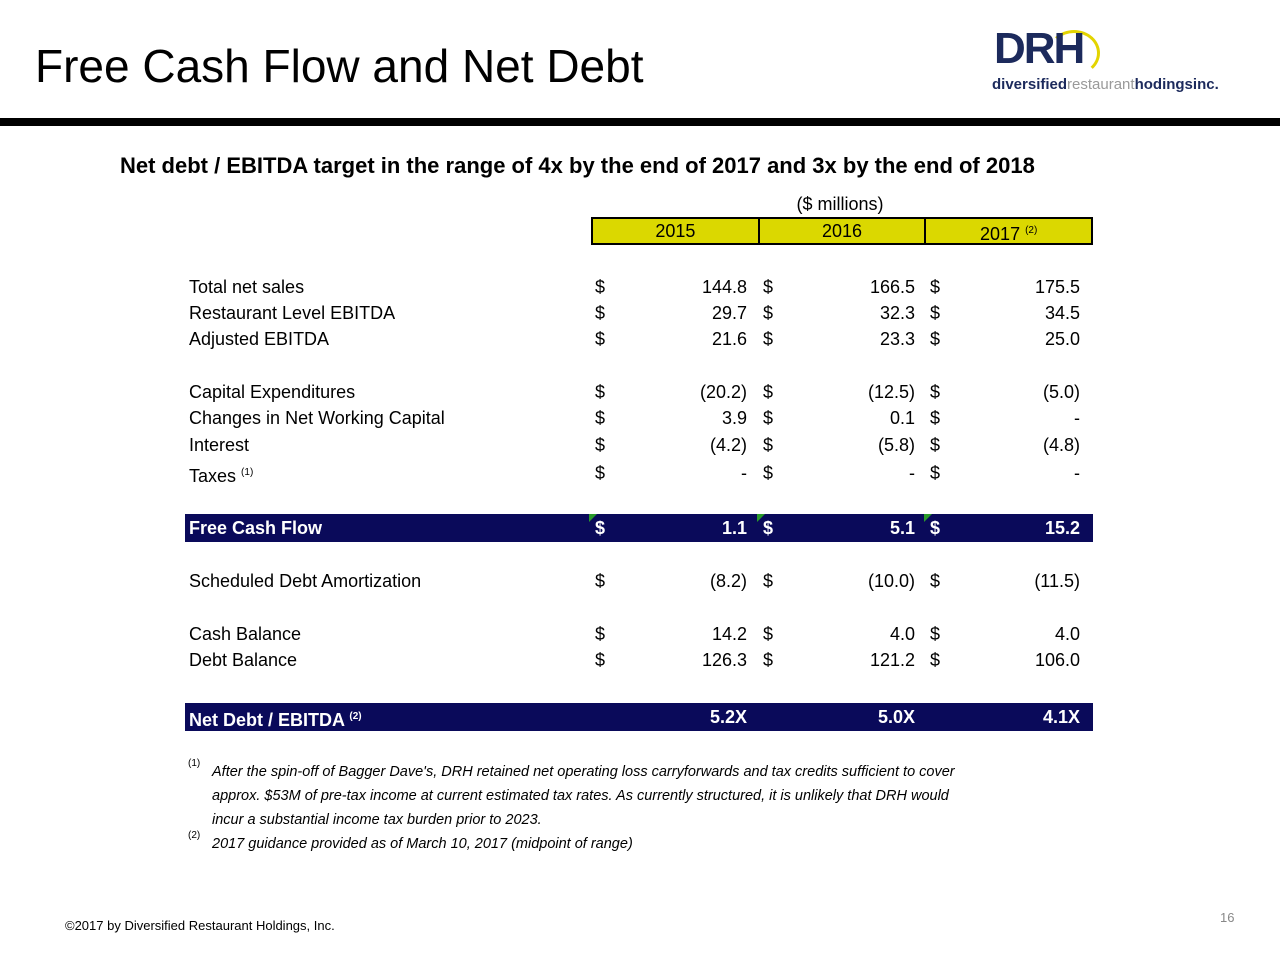 The height and width of the screenshot is (960, 1280). Describe the element at coordinates (840, 204) in the screenshot. I see `units-label: ($ millions)` at that location.